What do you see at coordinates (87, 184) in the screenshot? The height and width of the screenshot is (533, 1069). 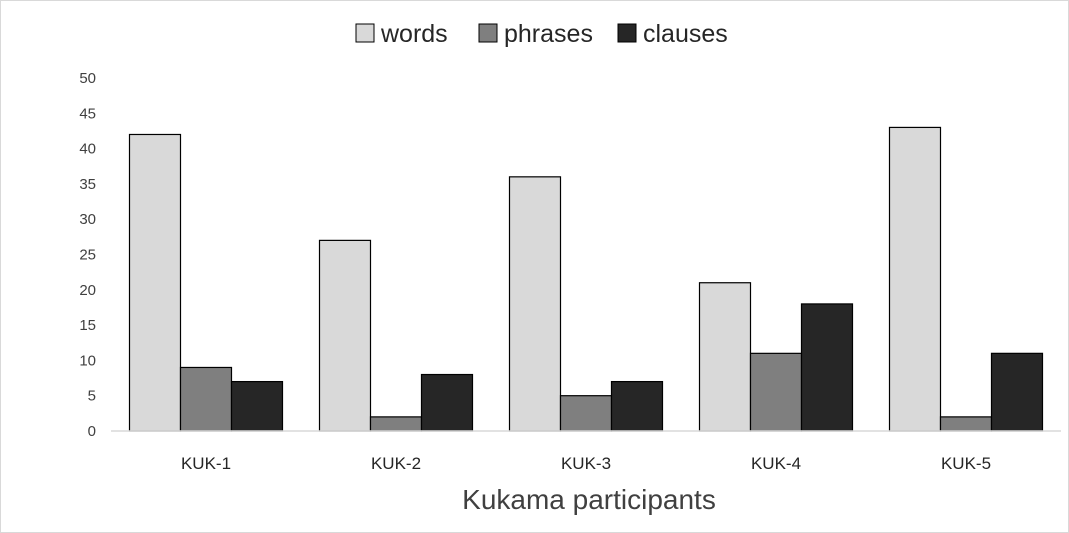 I see `y-tick-label: 35` at bounding box center [87, 184].